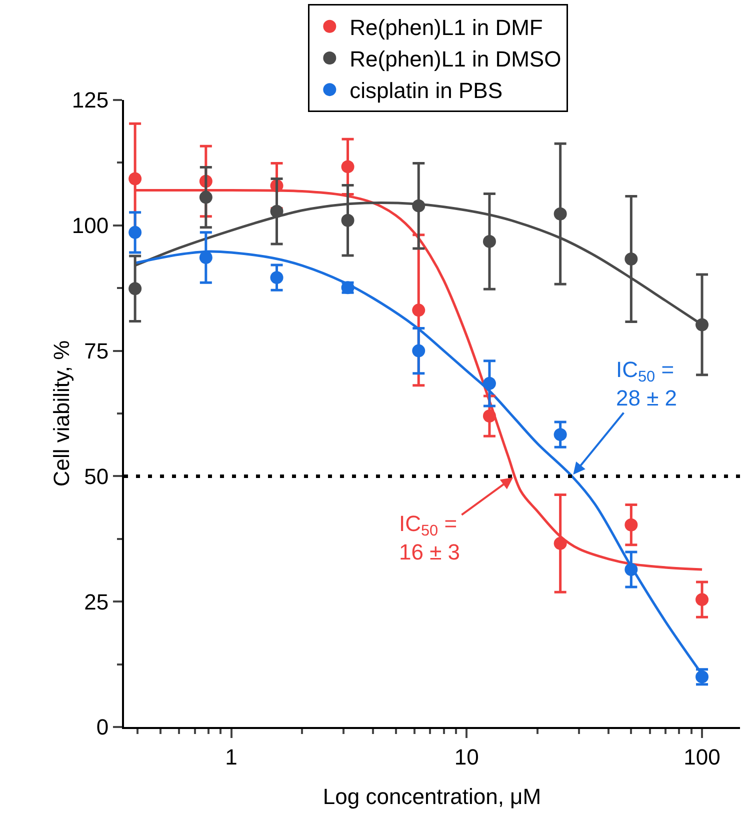 This screenshot has height=827, width=744. What do you see at coordinates (446, 27) in the screenshot?
I see `legend-label: Re(phen)L1 in DMF` at bounding box center [446, 27].